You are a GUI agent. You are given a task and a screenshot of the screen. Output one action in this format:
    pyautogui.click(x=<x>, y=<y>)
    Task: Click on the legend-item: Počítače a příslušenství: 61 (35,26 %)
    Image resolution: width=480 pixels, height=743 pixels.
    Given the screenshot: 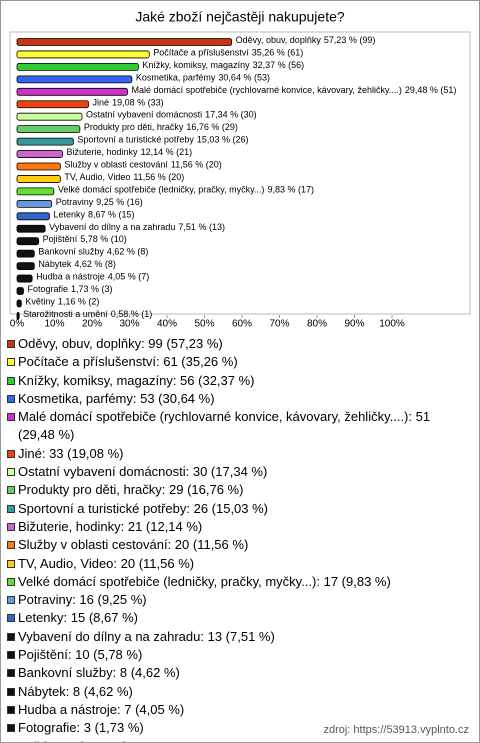 What is the action you would take?
    pyautogui.click(x=238, y=362)
    